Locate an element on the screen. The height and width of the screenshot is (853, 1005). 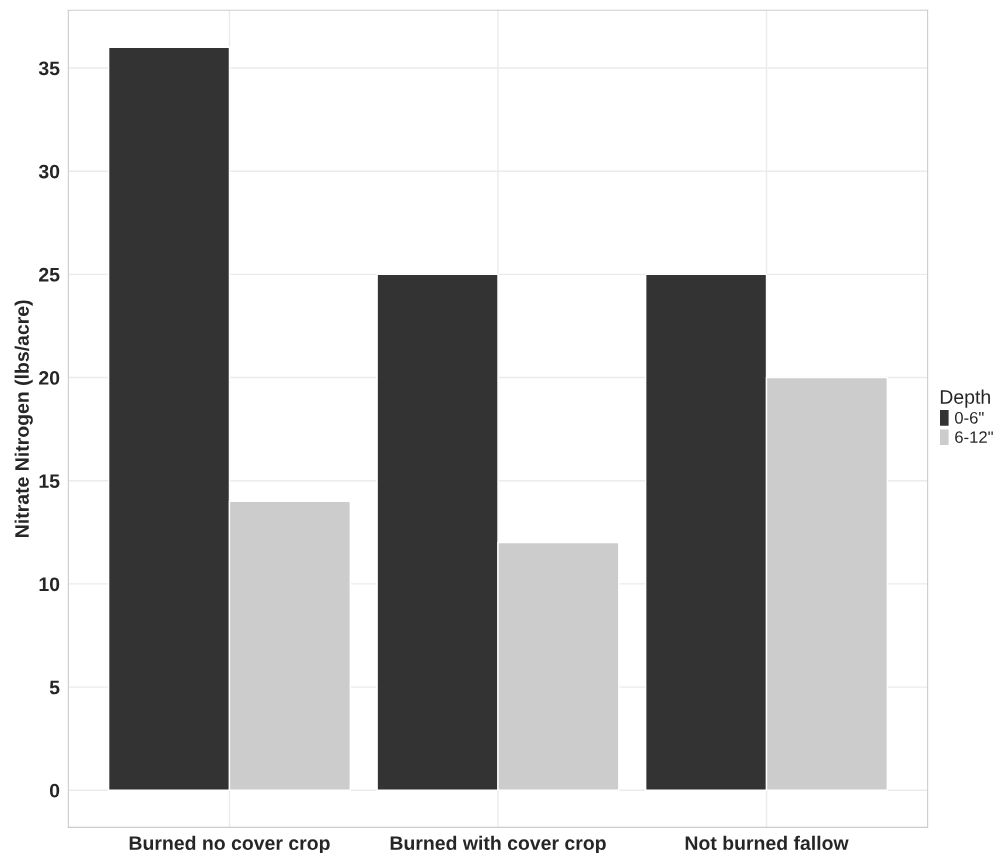
y-tick-label: 35 is located at coordinates (49, 68).